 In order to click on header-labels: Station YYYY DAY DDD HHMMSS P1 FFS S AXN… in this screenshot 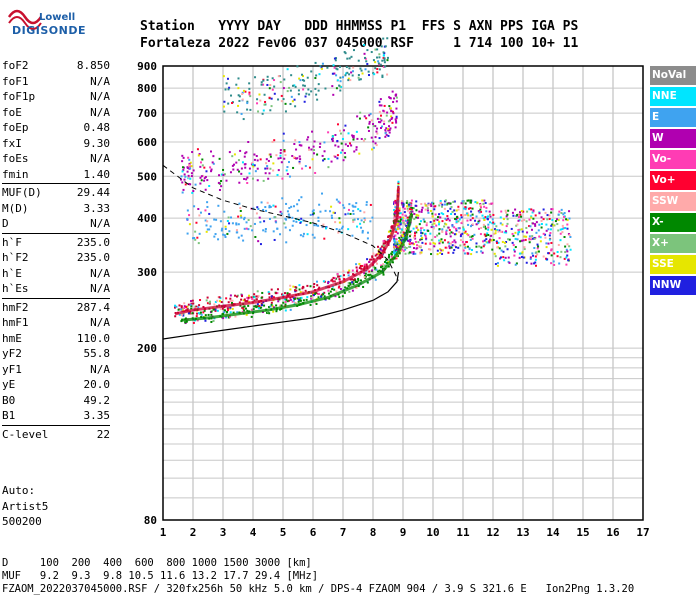, I will do `click(359, 26)`.